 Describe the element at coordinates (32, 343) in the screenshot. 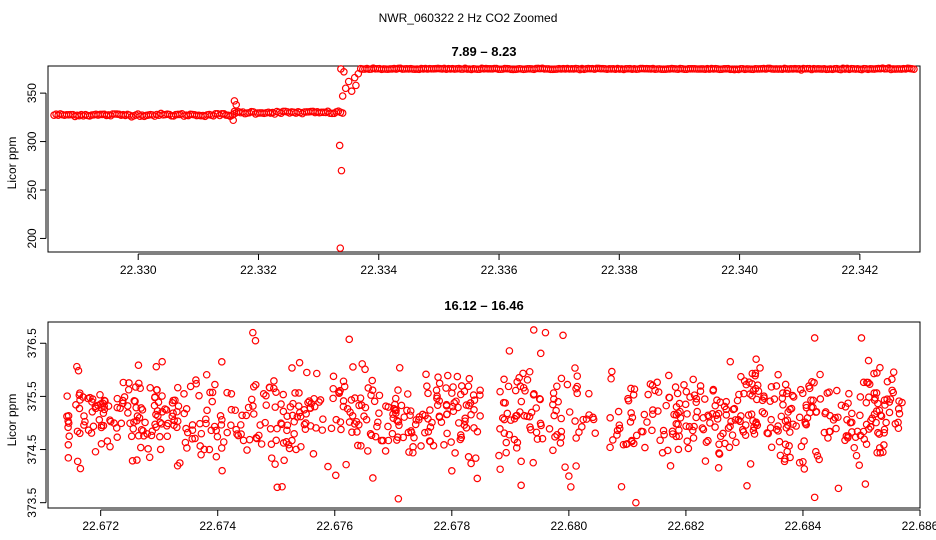

I see `y-tick-label: 376.5` at that location.